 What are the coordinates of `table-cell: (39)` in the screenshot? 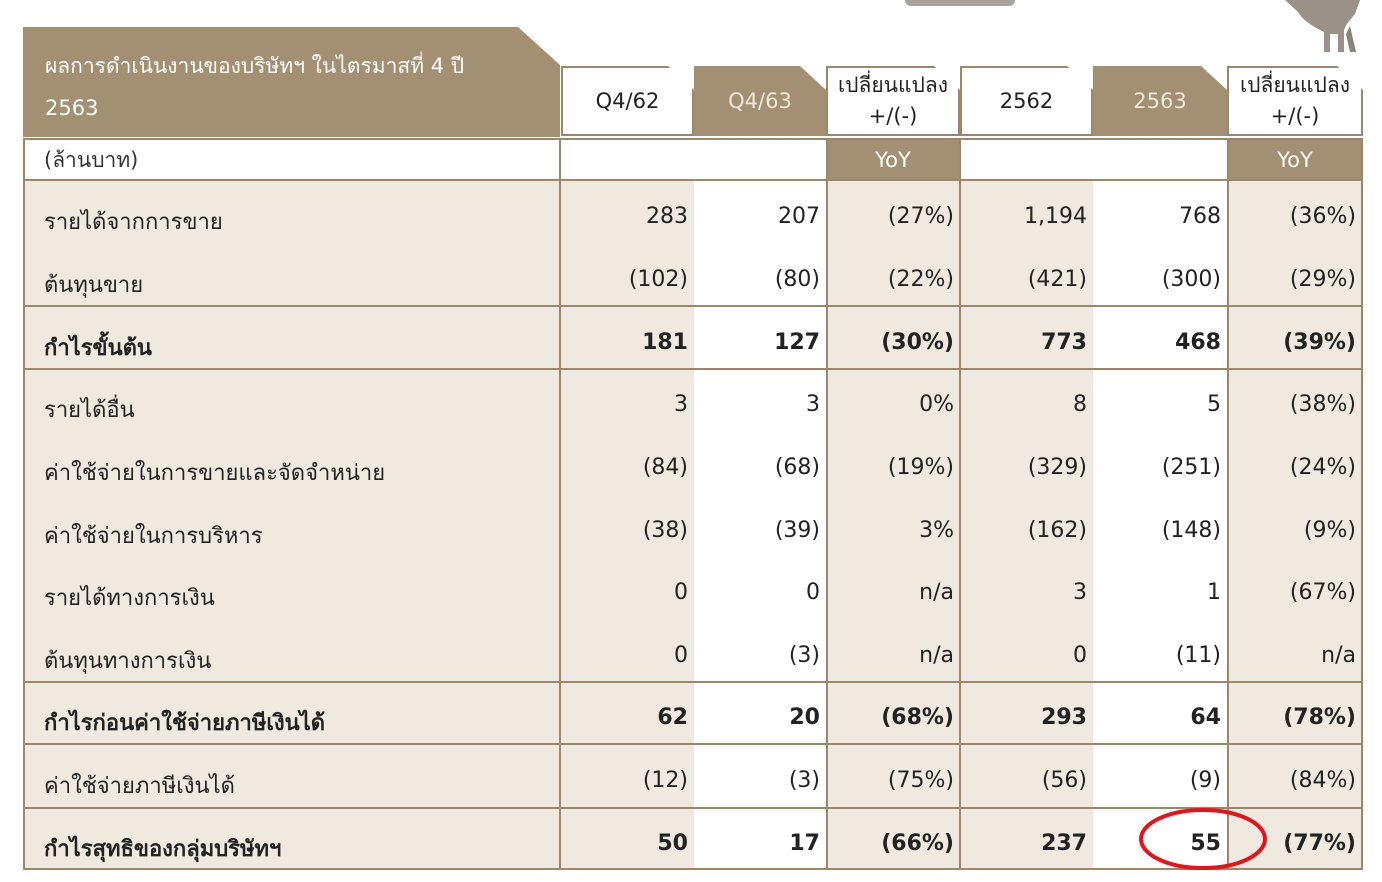 It's located at (797, 530).